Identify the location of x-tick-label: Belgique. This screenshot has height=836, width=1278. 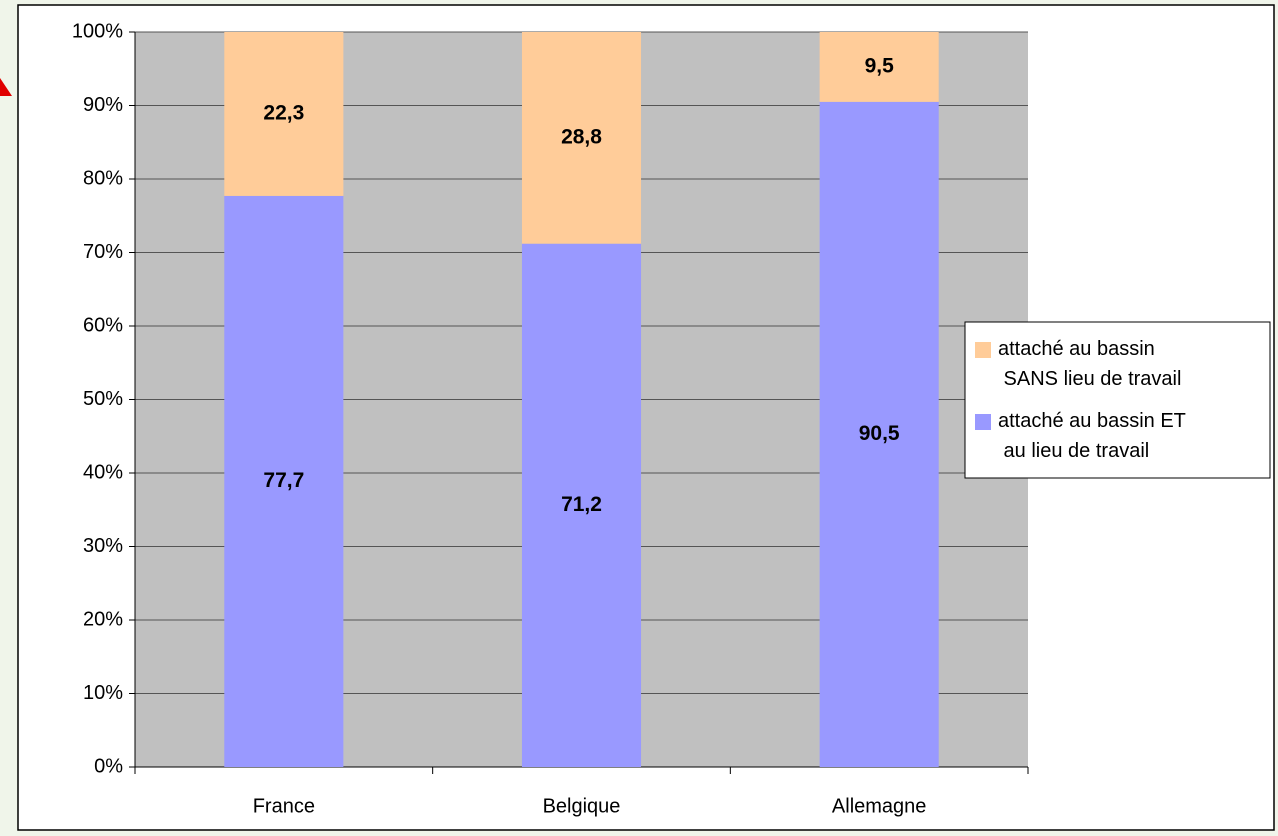
(582, 806).